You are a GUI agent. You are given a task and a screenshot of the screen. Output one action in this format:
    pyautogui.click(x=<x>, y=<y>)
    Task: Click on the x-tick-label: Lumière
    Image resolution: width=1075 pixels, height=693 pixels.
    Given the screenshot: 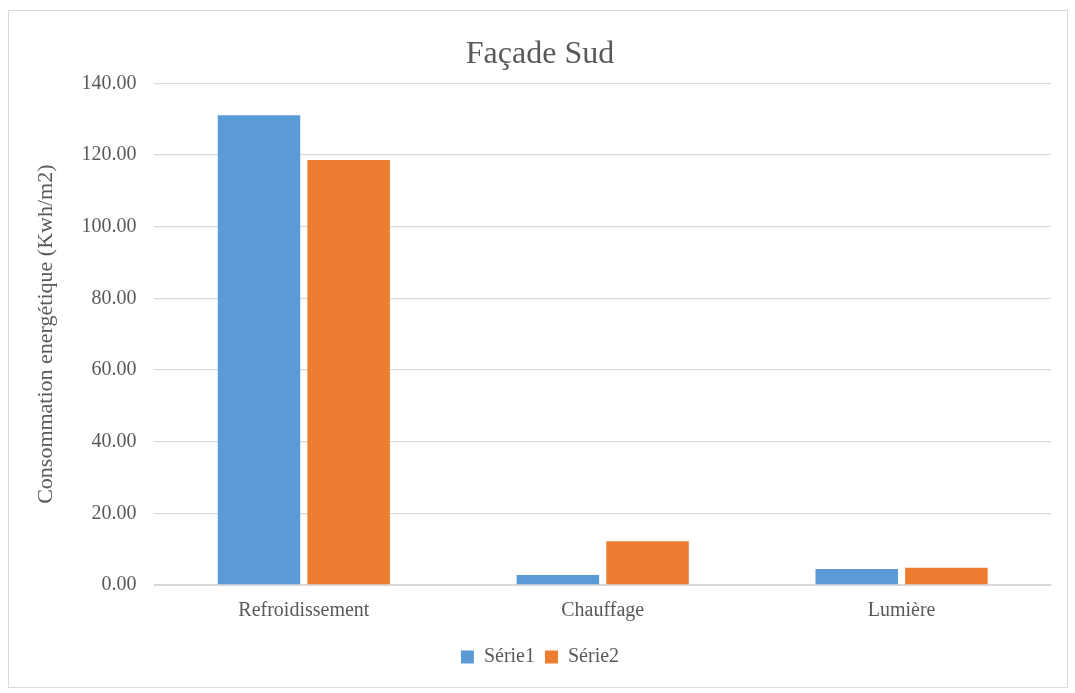 What is the action you would take?
    pyautogui.click(x=901, y=609)
    